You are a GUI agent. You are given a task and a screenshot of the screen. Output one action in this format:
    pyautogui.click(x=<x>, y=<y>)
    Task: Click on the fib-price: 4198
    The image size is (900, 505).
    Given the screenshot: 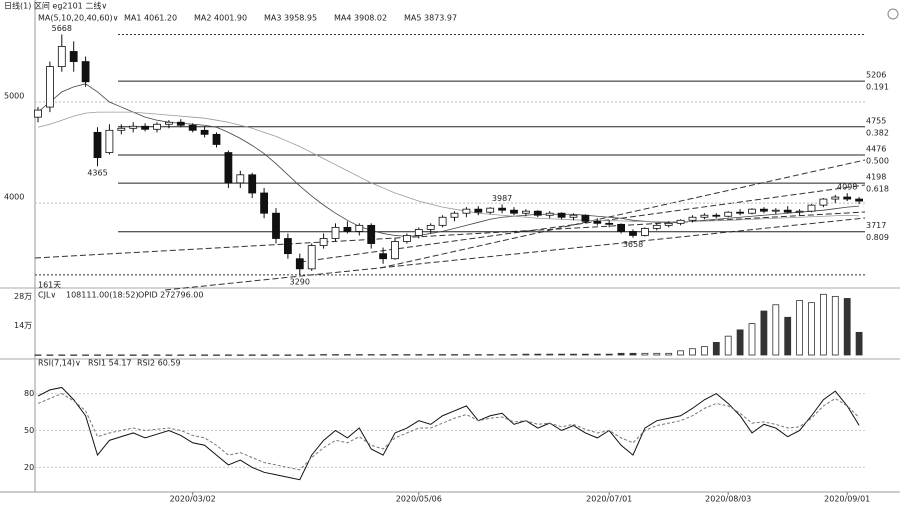 What is the action you would take?
    pyautogui.click(x=876, y=177)
    